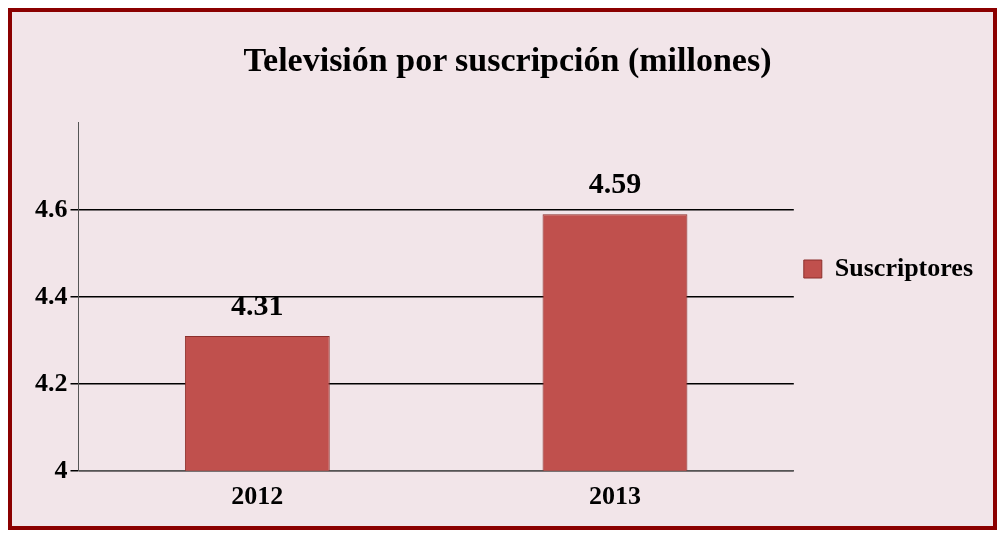 The width and height of the screenshot is (1005, 538). What do you see at coordinates (51, 208) in the screenshot?
I see `y-tick-label: 4.6` at bounding box center [51, 208].